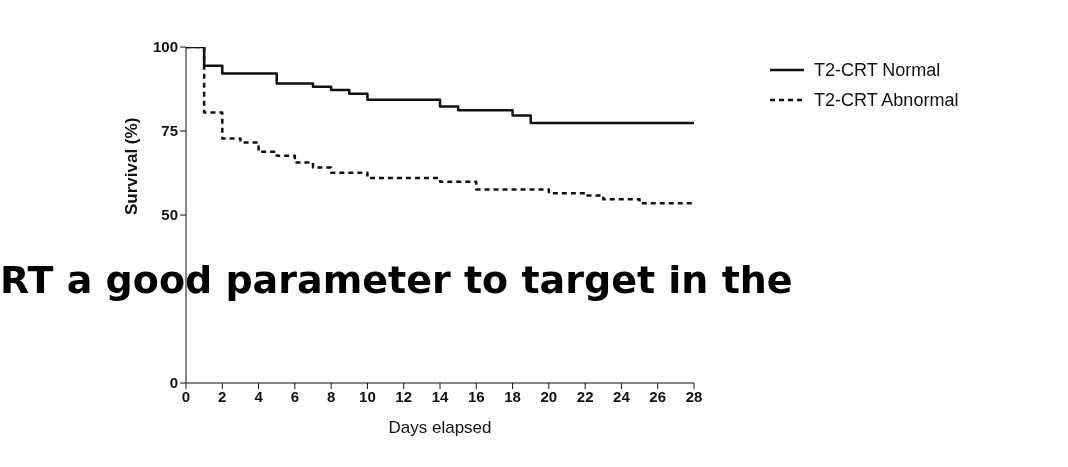 The width and height of the screenshot is (1068, 467). I want to click on legend-label: T2-CRT Normal, so click(877, 70).